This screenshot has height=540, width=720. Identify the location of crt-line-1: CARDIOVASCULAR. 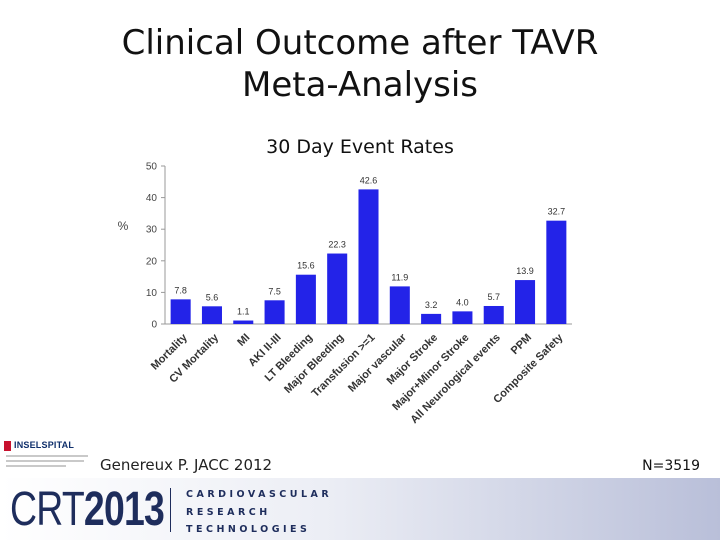
(259, 494).